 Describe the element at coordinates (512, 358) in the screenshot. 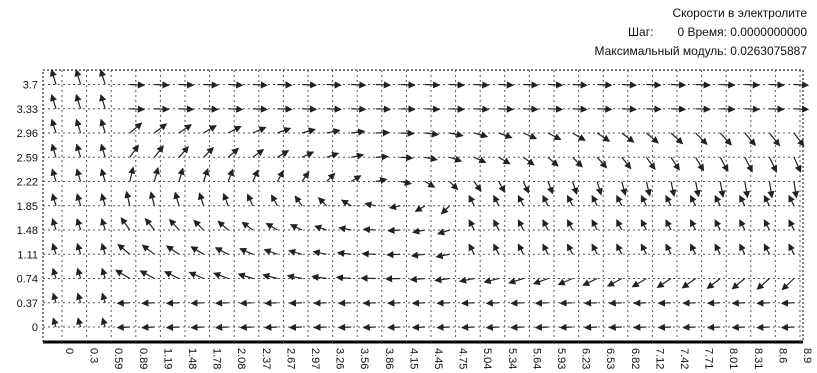

I see `x-tick-label: 5.34` at that location.